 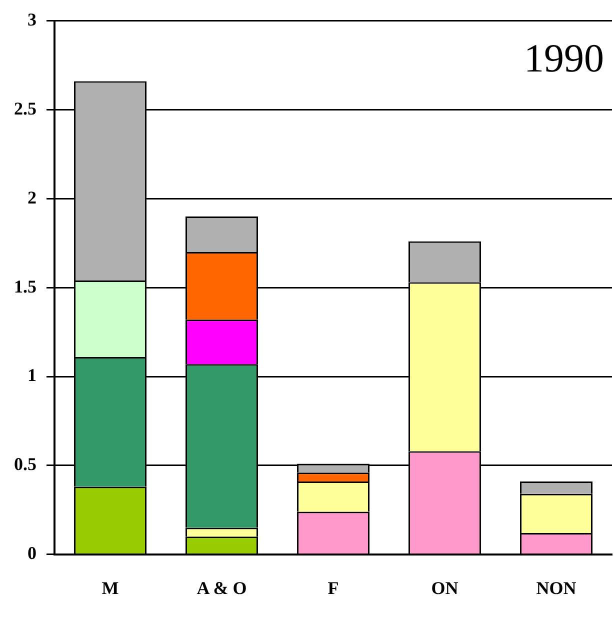 I want to click on x-tick-label: A & O, so click(x=221, y=588).